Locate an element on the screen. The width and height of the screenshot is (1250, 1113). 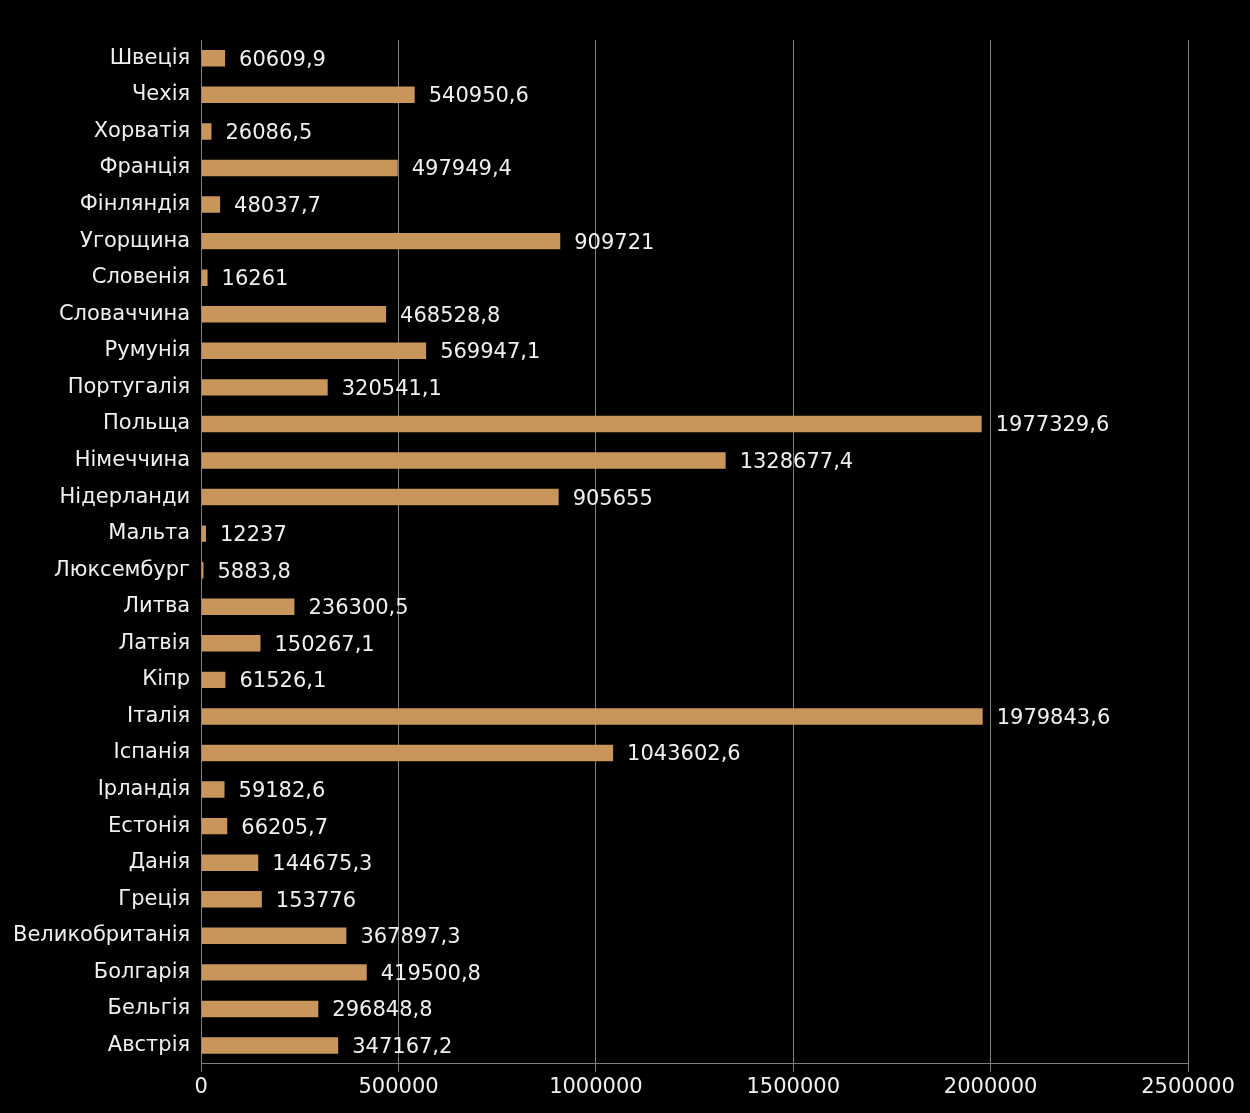
y-tick-label: Іспанія is located at coordinates (152, 751).